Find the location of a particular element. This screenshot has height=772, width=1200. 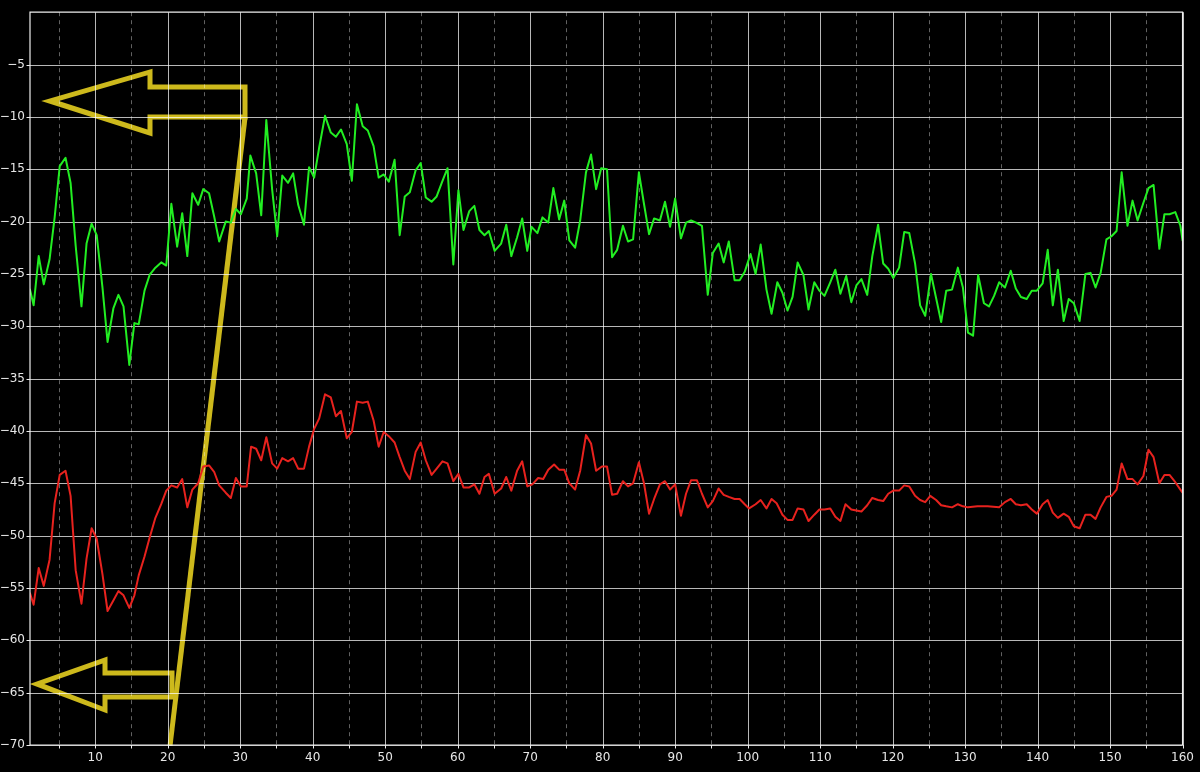

x-tick-label: 140 is located at coordinates (1038, 757).